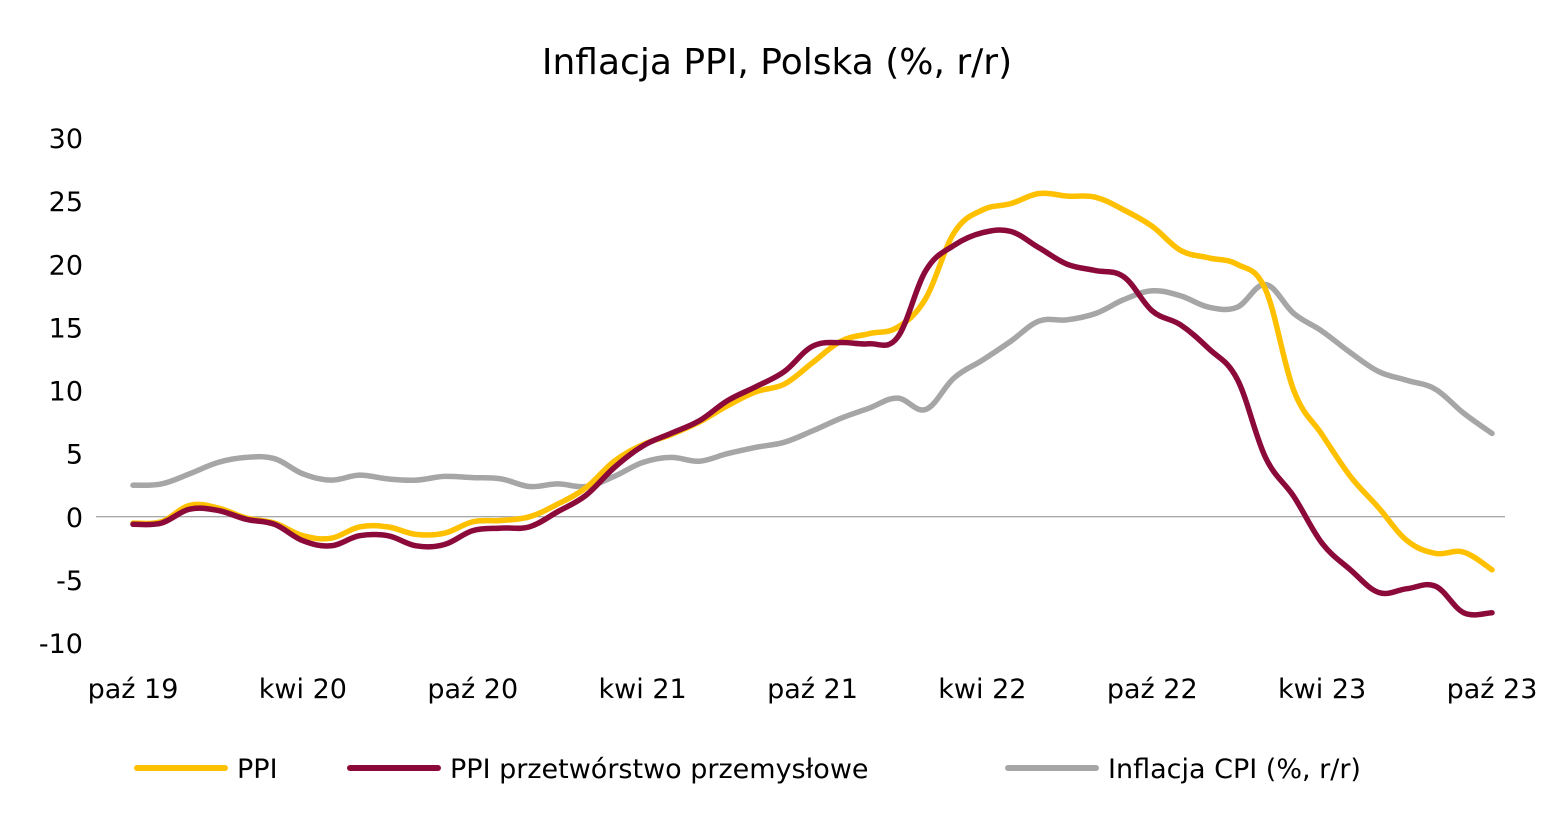 The height and width of the screenshot is (828, 1555). Describe the element at coordinates (66, 392) in the screenshot. I see `y-tick-label: 10` at that location.